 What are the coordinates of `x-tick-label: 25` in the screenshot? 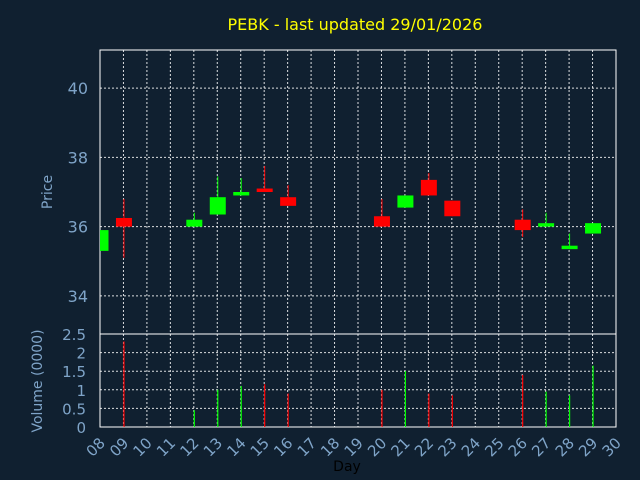 It's located at (494, 447).